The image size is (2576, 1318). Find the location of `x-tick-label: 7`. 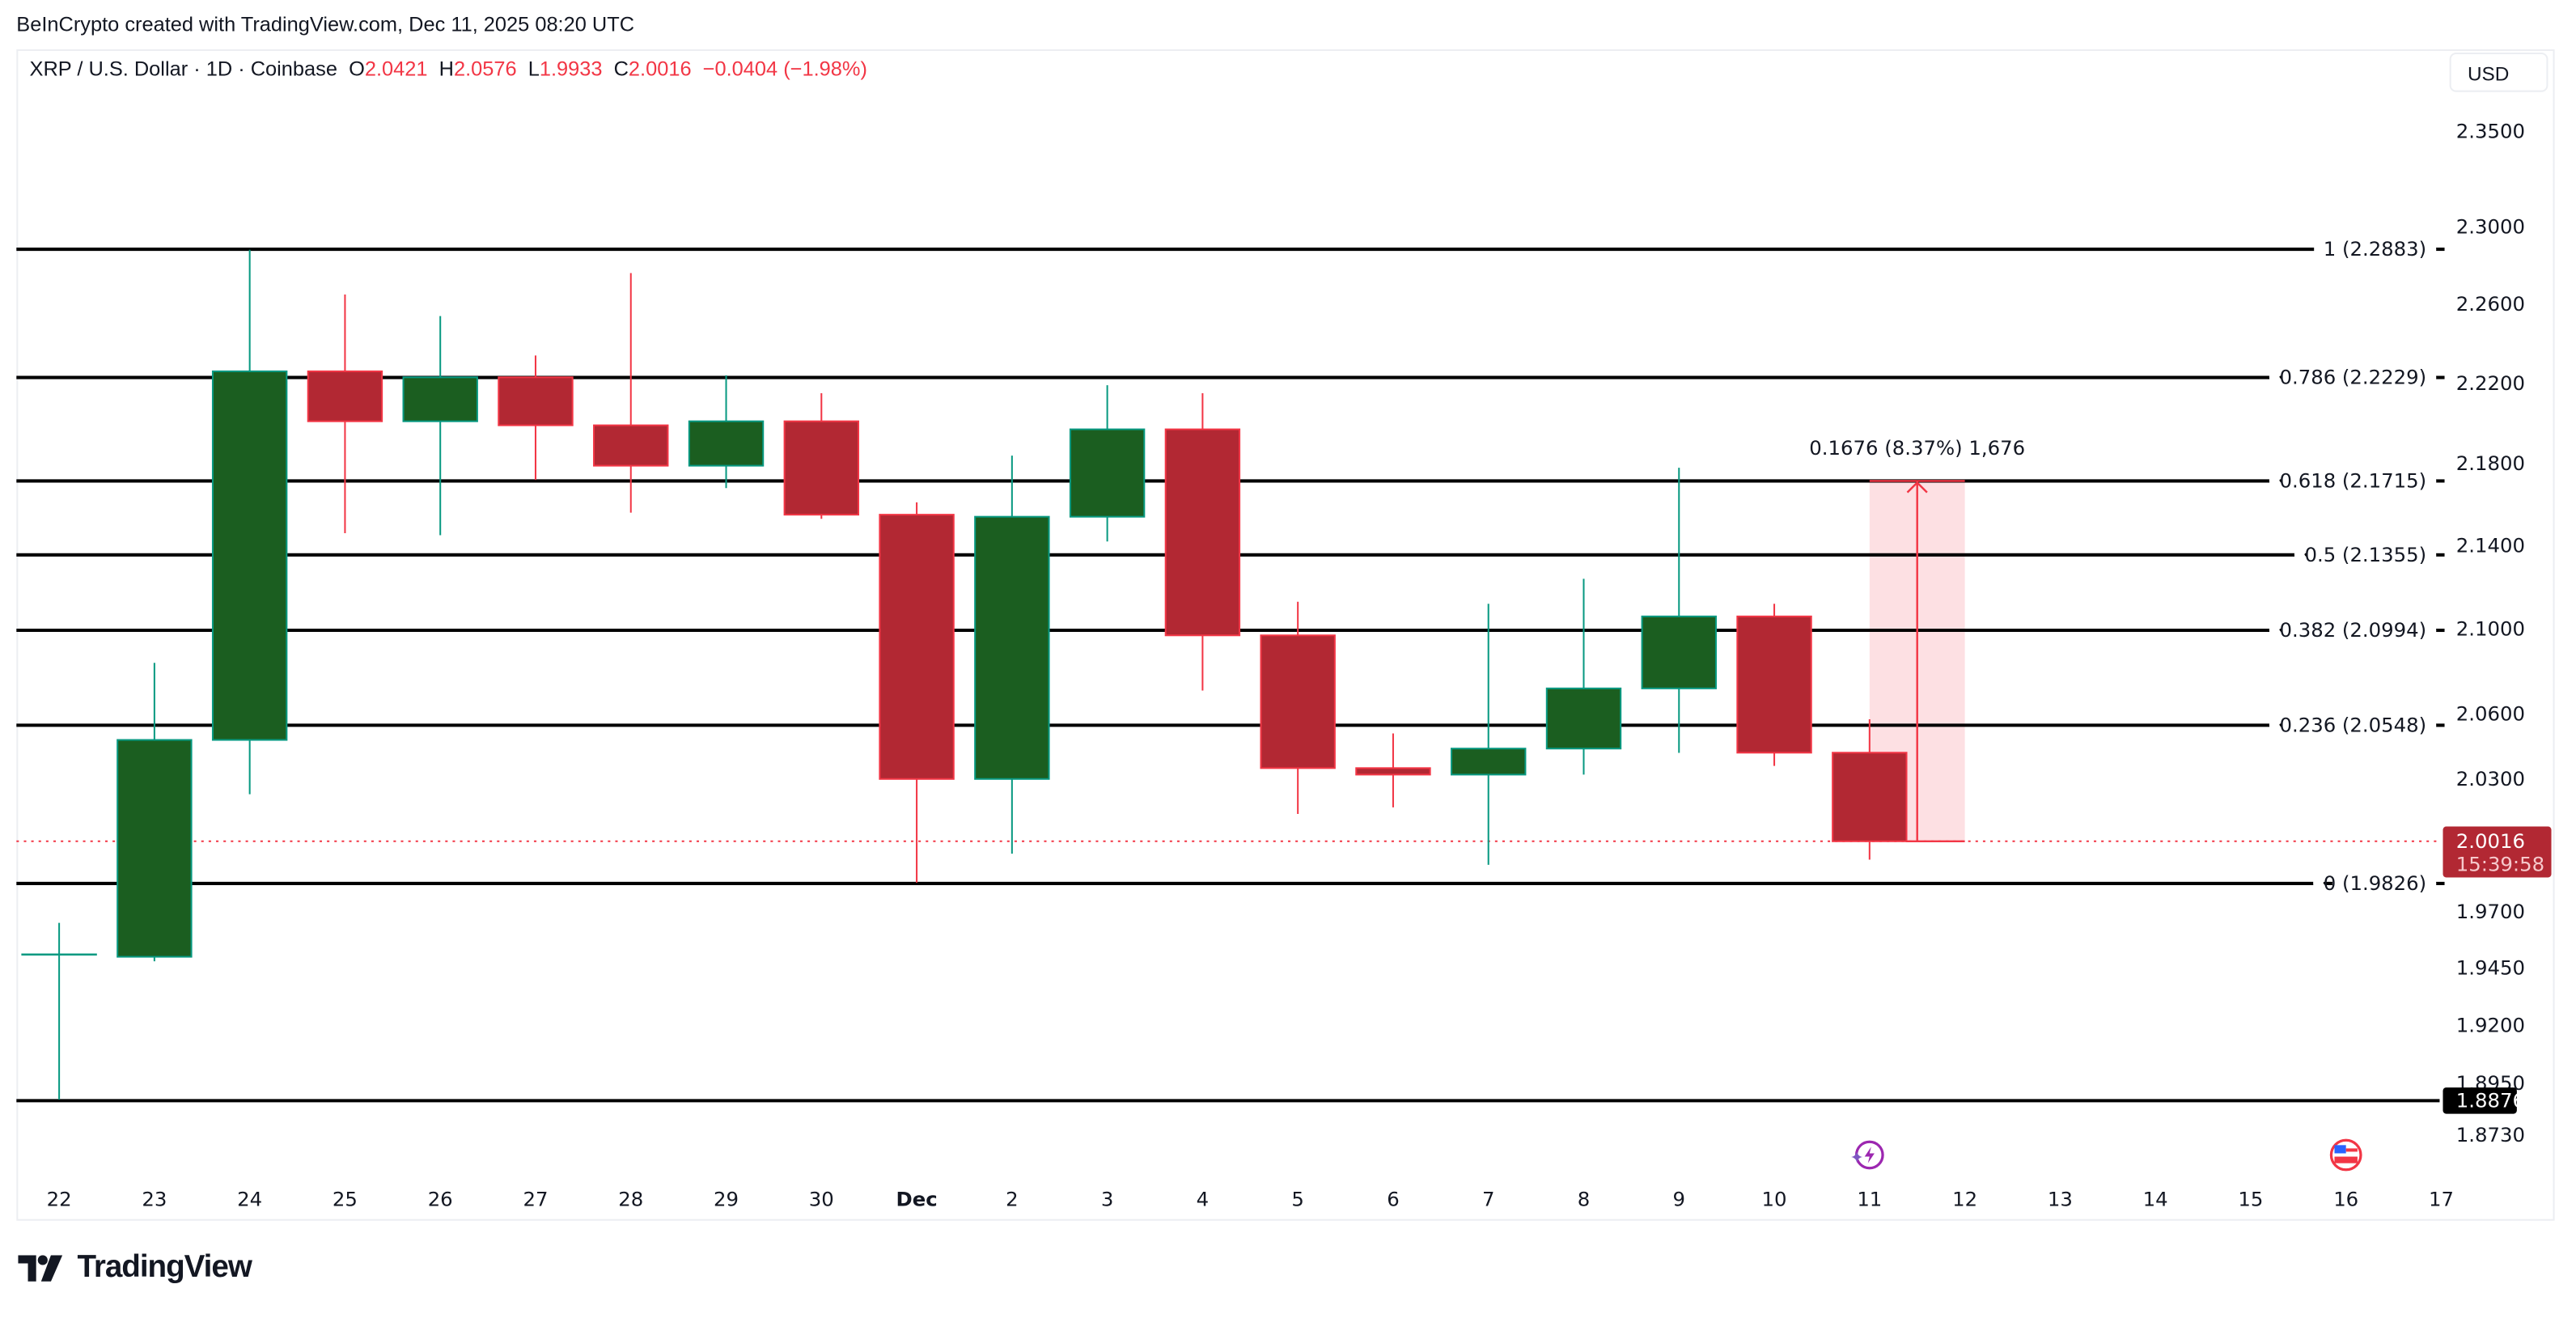

x-tick-label: 7 is located at coordinates (1488, 1199).